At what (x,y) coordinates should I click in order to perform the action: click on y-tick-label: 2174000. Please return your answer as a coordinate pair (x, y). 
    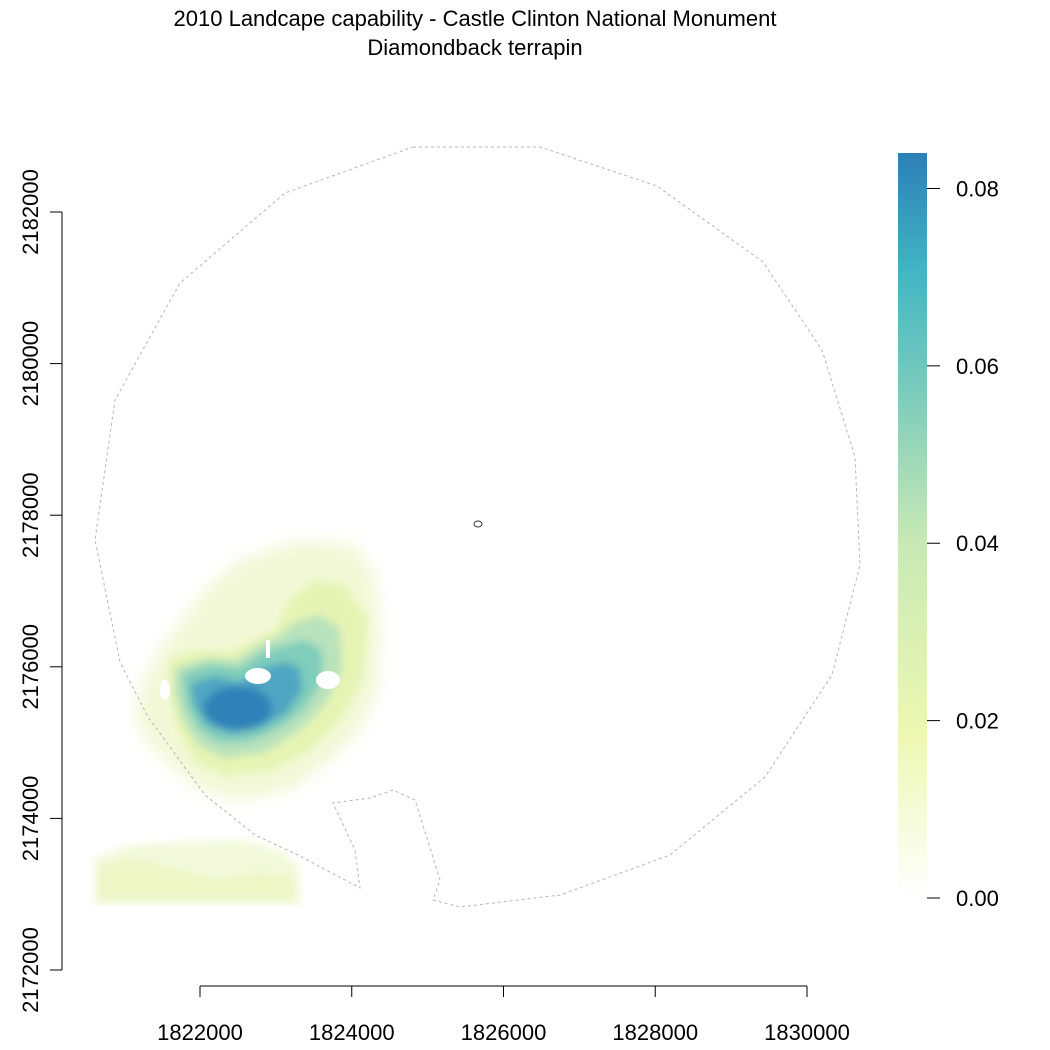
    Looking at the image, I should click on (30, 819).